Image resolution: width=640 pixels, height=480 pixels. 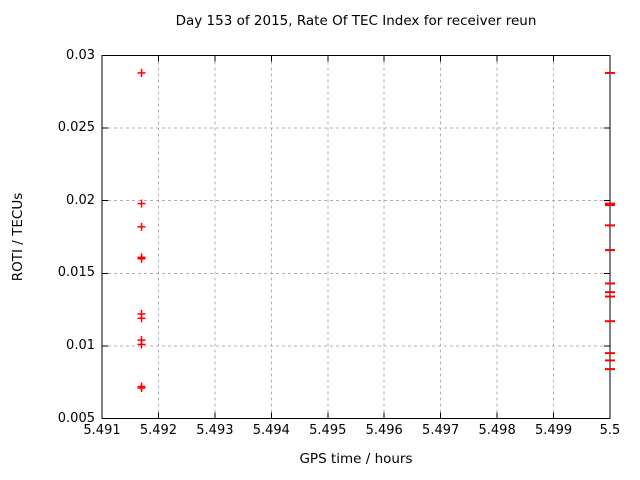 What do you see at coordinates (328, 430) in the screenshot?
I see `x-tick-label: 5.495` at bounding box center [328, 430].